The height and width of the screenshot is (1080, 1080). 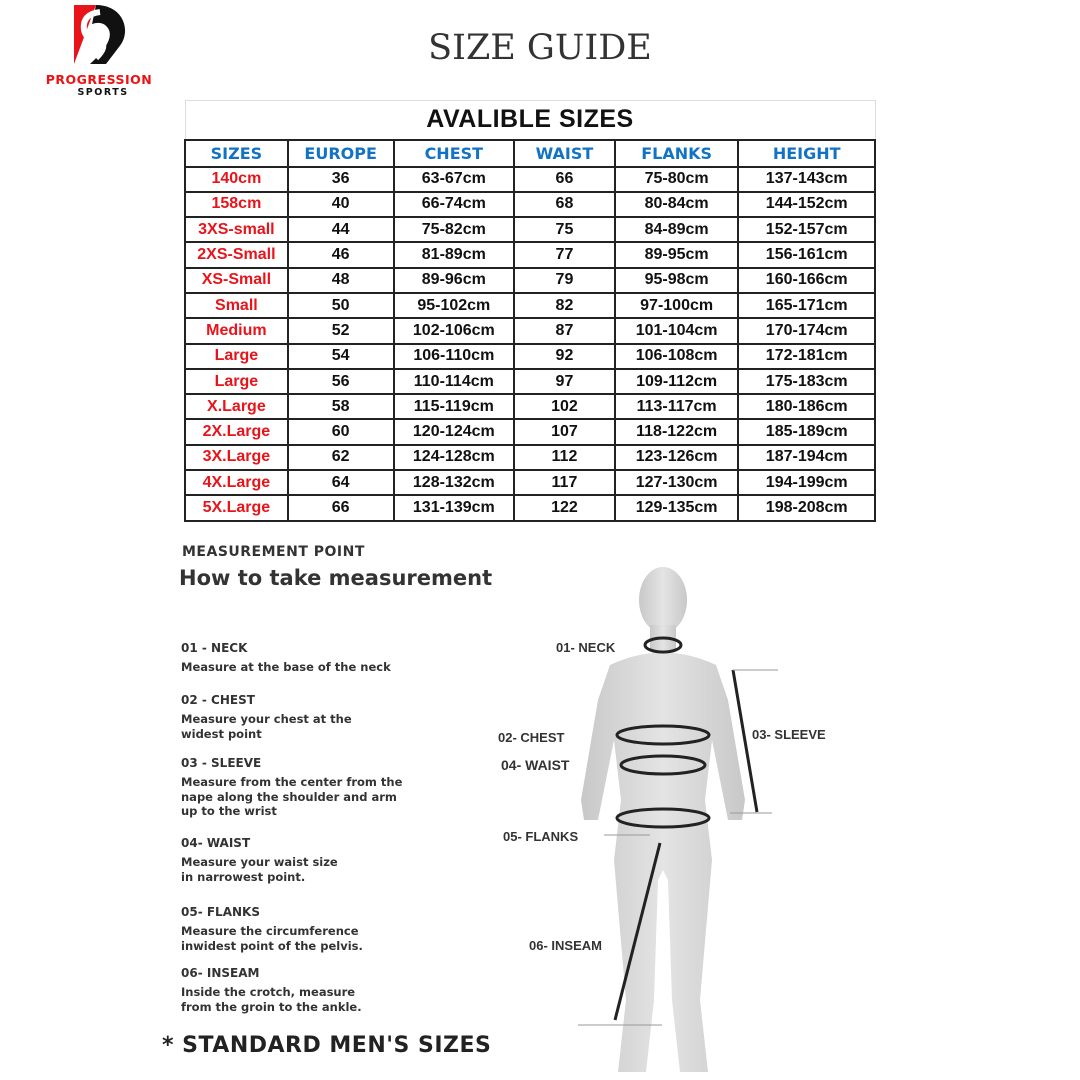 What do you see at coordinates (806, 179) in the screenshot?
I see `cell-height: 137-143cm` at bounding box center [806, 179].